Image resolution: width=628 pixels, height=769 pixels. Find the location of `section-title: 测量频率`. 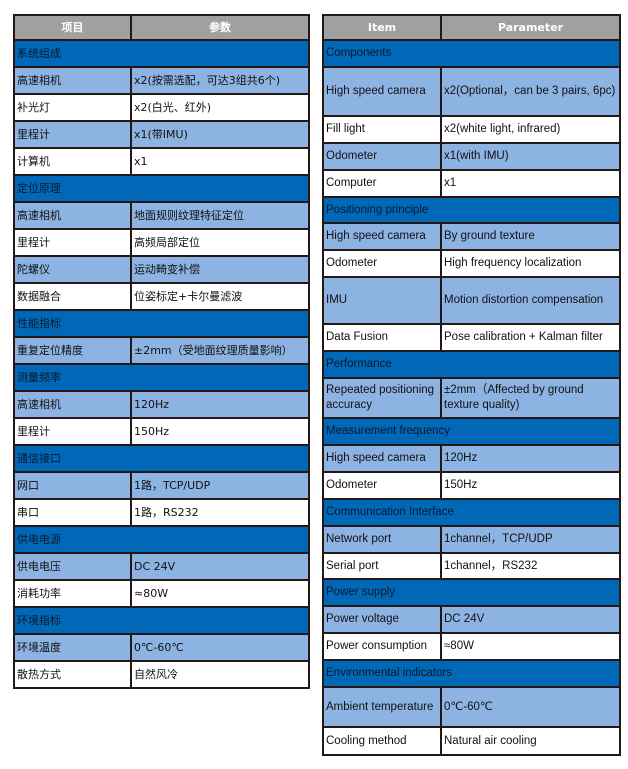

section-title: 测量频率 is located at coordinates (161, 377).